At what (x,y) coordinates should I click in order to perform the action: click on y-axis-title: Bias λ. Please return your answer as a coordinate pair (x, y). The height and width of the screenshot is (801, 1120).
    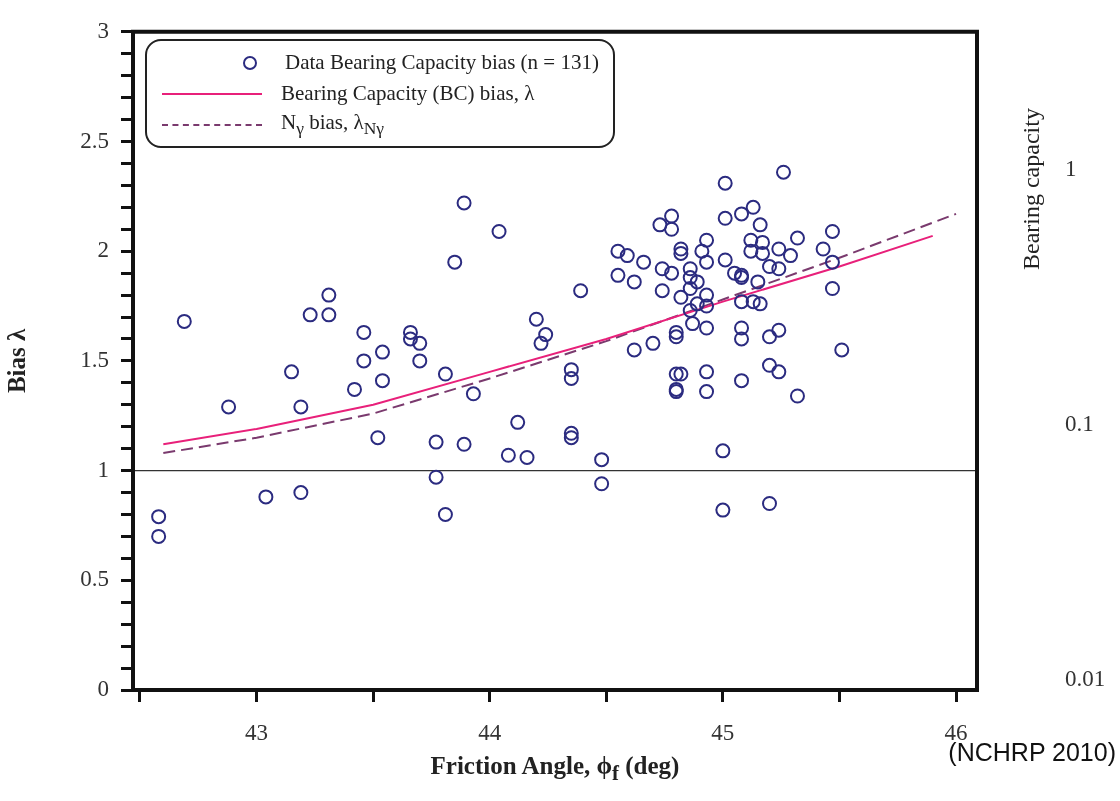
    Looking at the image, I should click on (17, 361).